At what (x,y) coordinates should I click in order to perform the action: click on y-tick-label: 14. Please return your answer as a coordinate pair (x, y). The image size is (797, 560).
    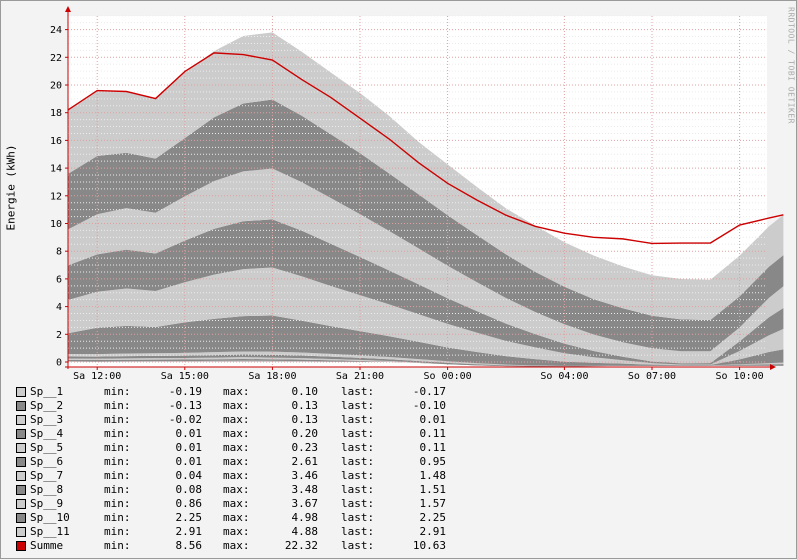
    Looking at the image, I should click on (56, 169).